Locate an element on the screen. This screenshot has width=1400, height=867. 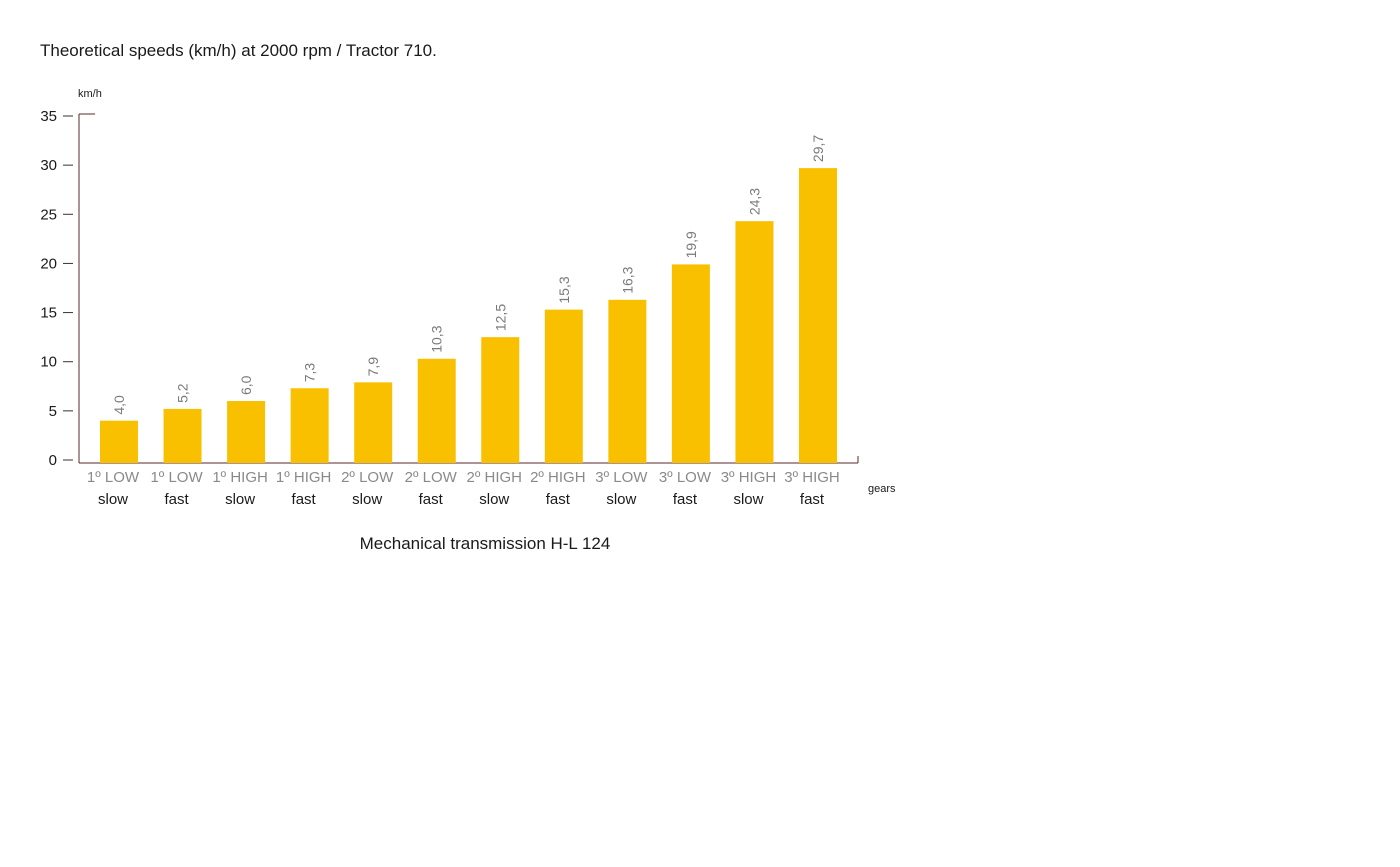
x-axis-label: gears is located at coordinates (882, 489).